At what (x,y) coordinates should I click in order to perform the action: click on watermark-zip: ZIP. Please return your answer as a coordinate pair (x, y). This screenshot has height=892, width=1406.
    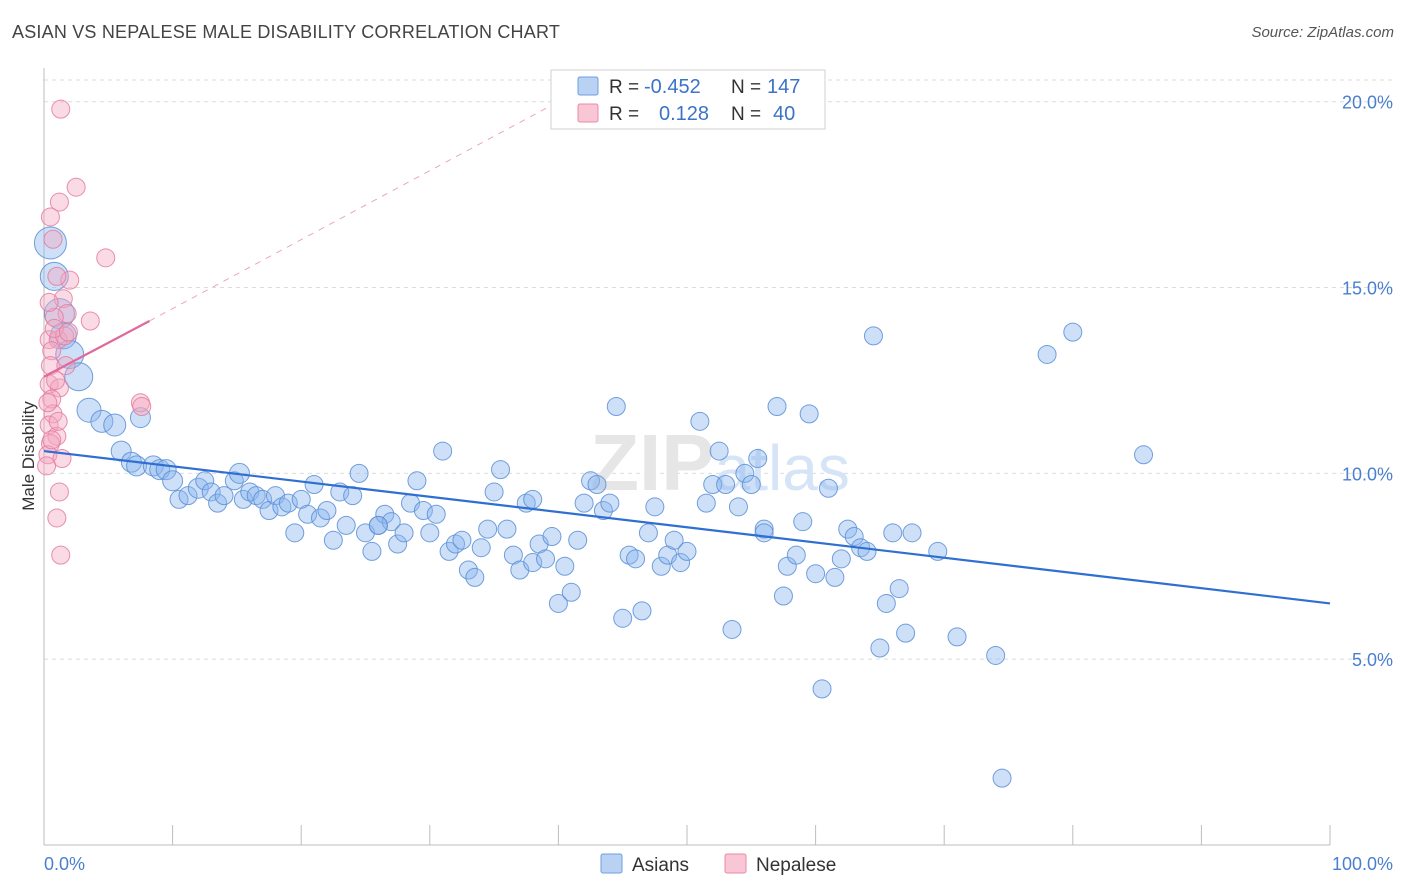
    Looking at the image, I should click on (652, 462).